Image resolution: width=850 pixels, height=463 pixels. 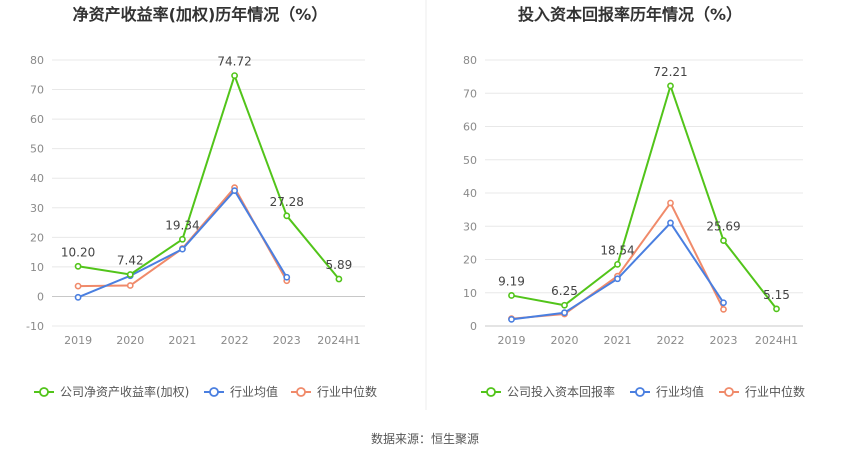 What do you see at coordinates (723, 227) in the screenshot?
I see `data-label: 25.69` at bounding box center [723, 227].